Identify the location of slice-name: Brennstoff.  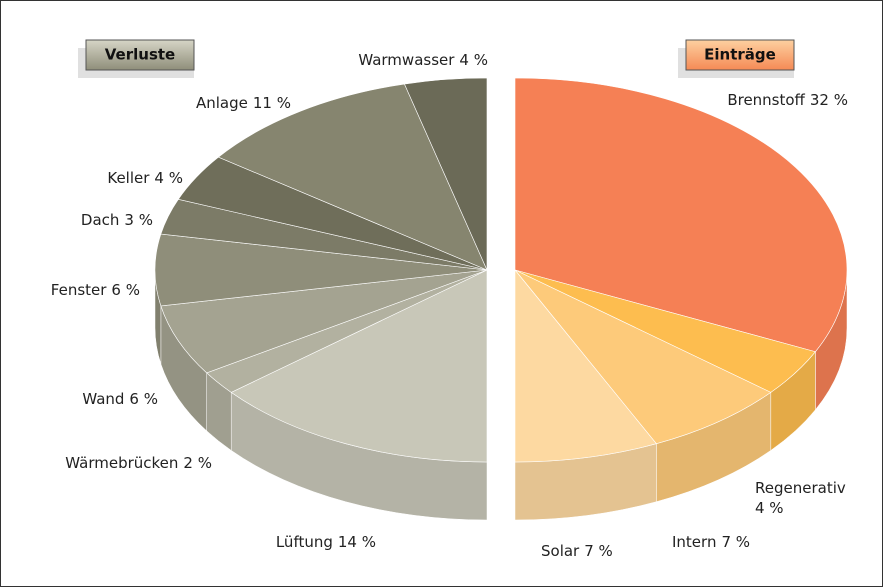
(766, 100).